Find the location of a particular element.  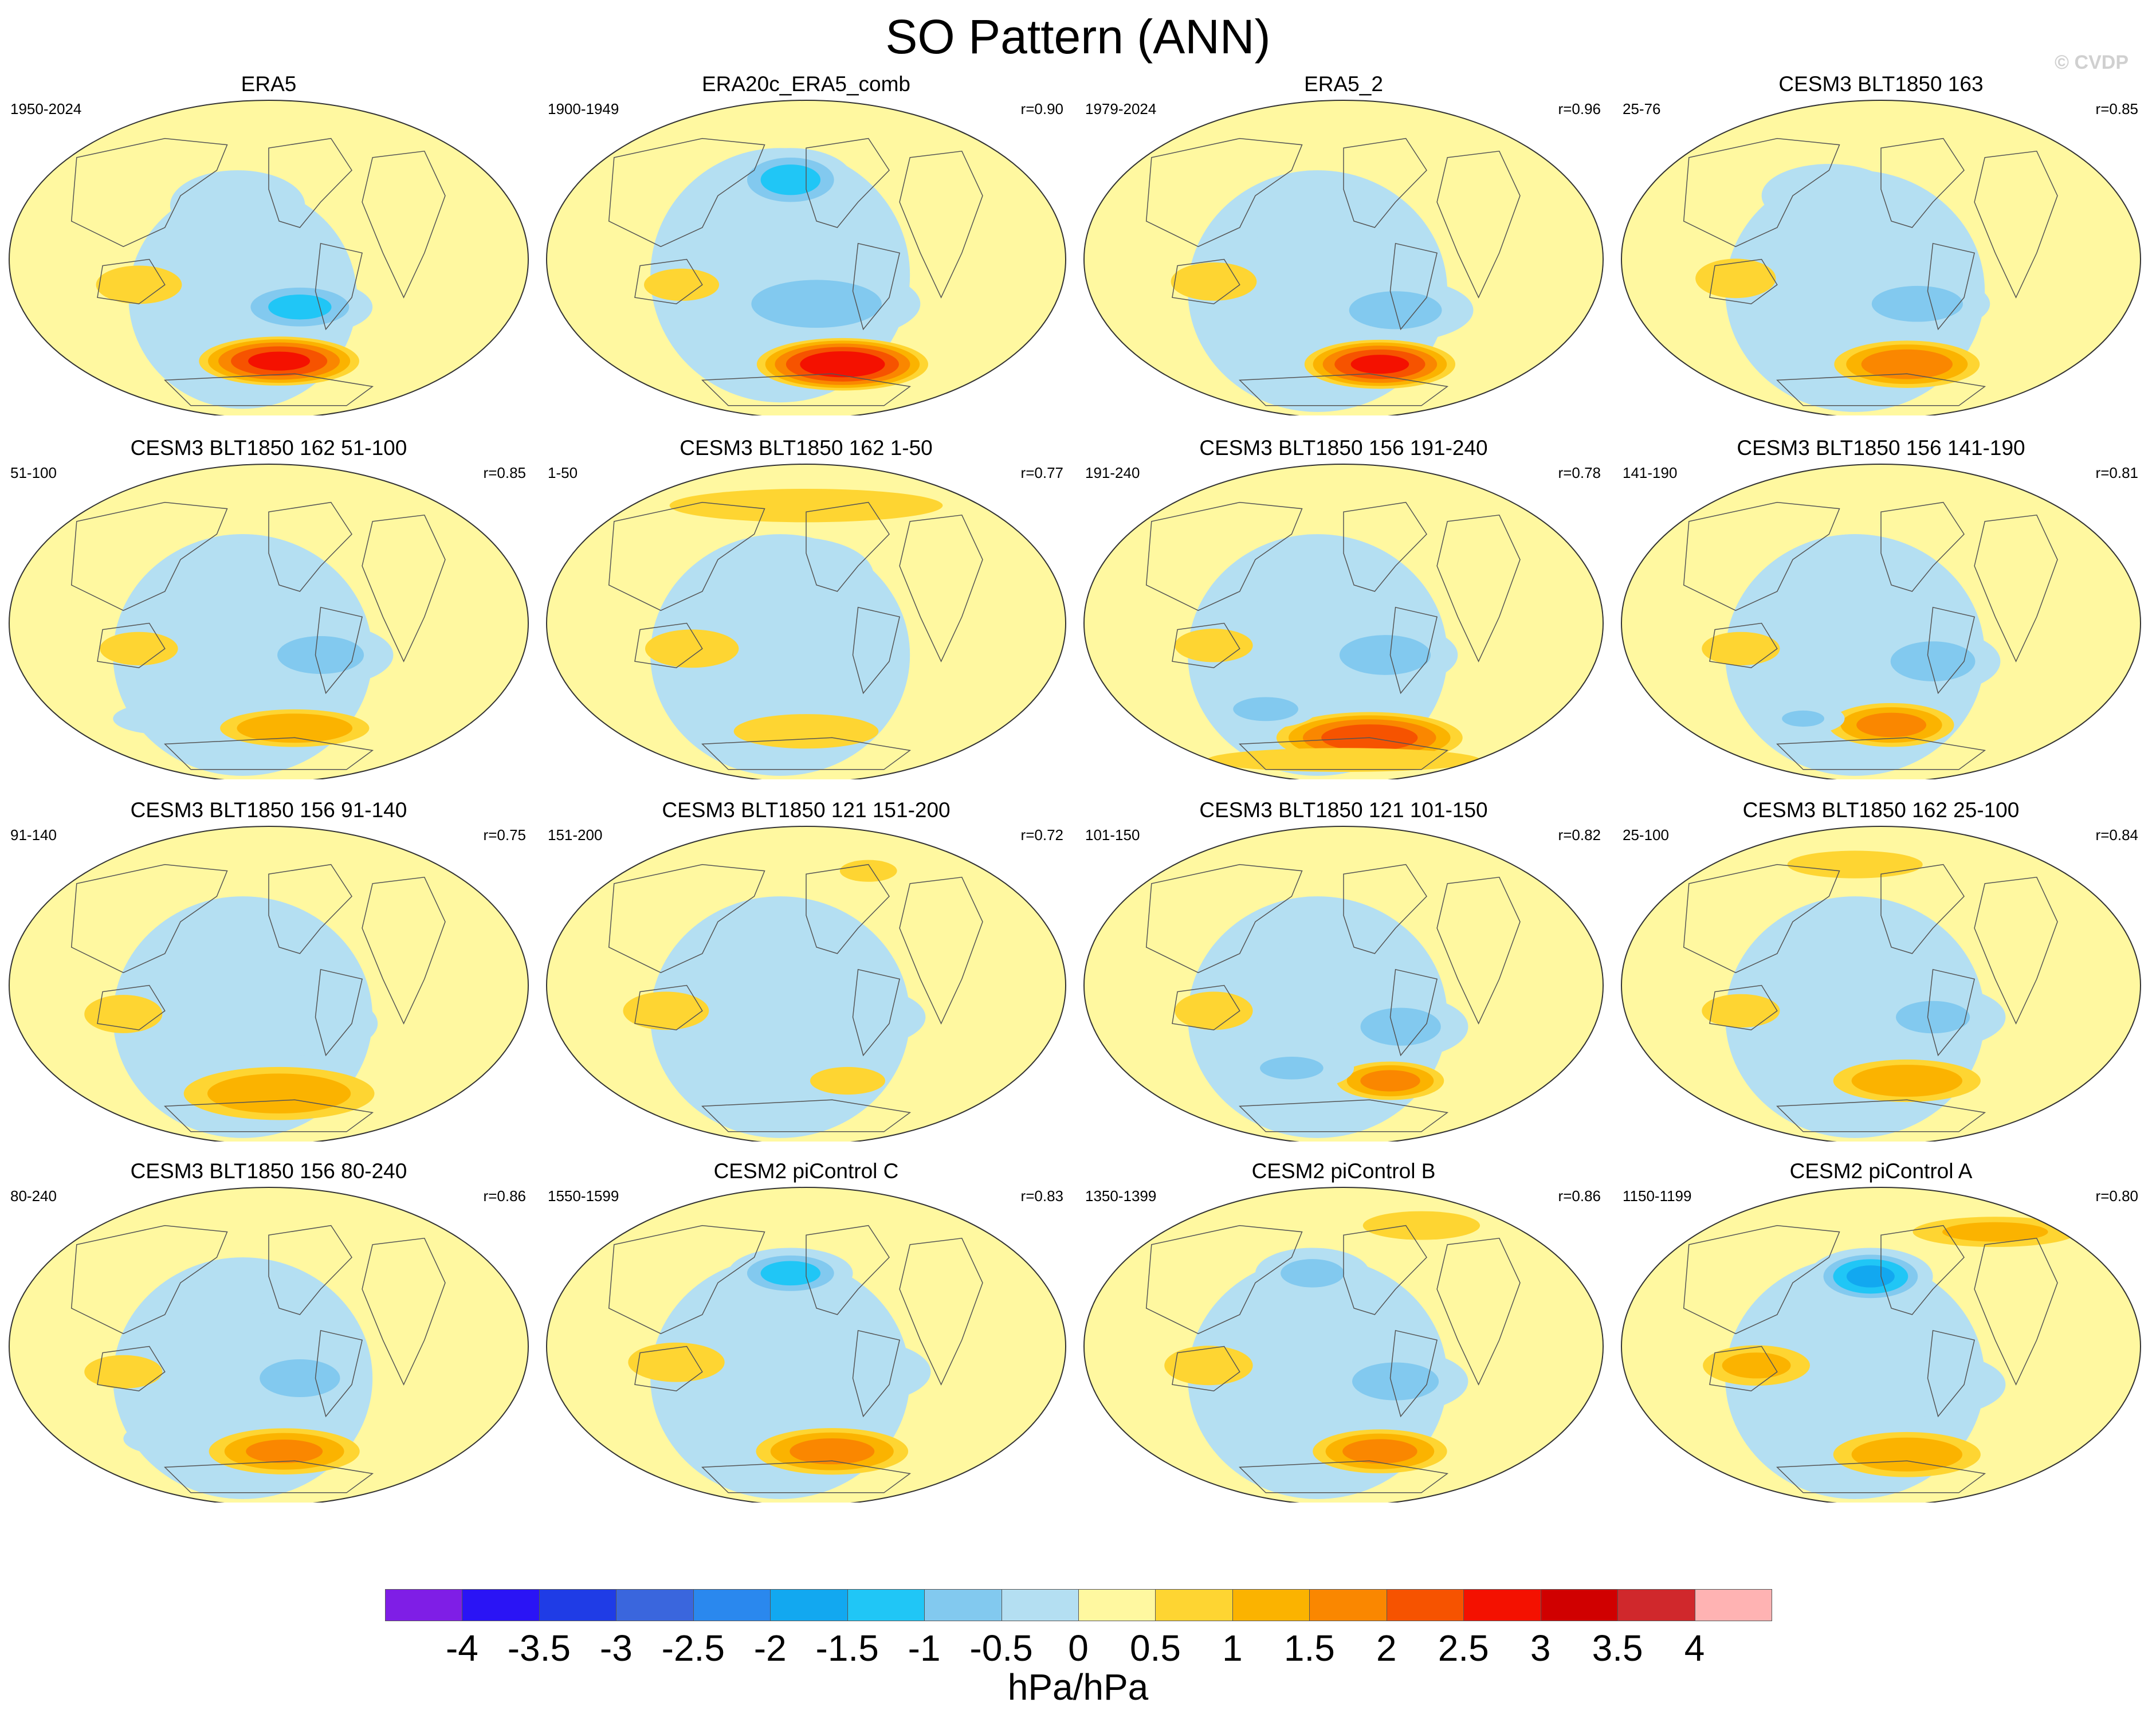

panel-correlation: r=0.80 is located at coordinates (2116, 1196).